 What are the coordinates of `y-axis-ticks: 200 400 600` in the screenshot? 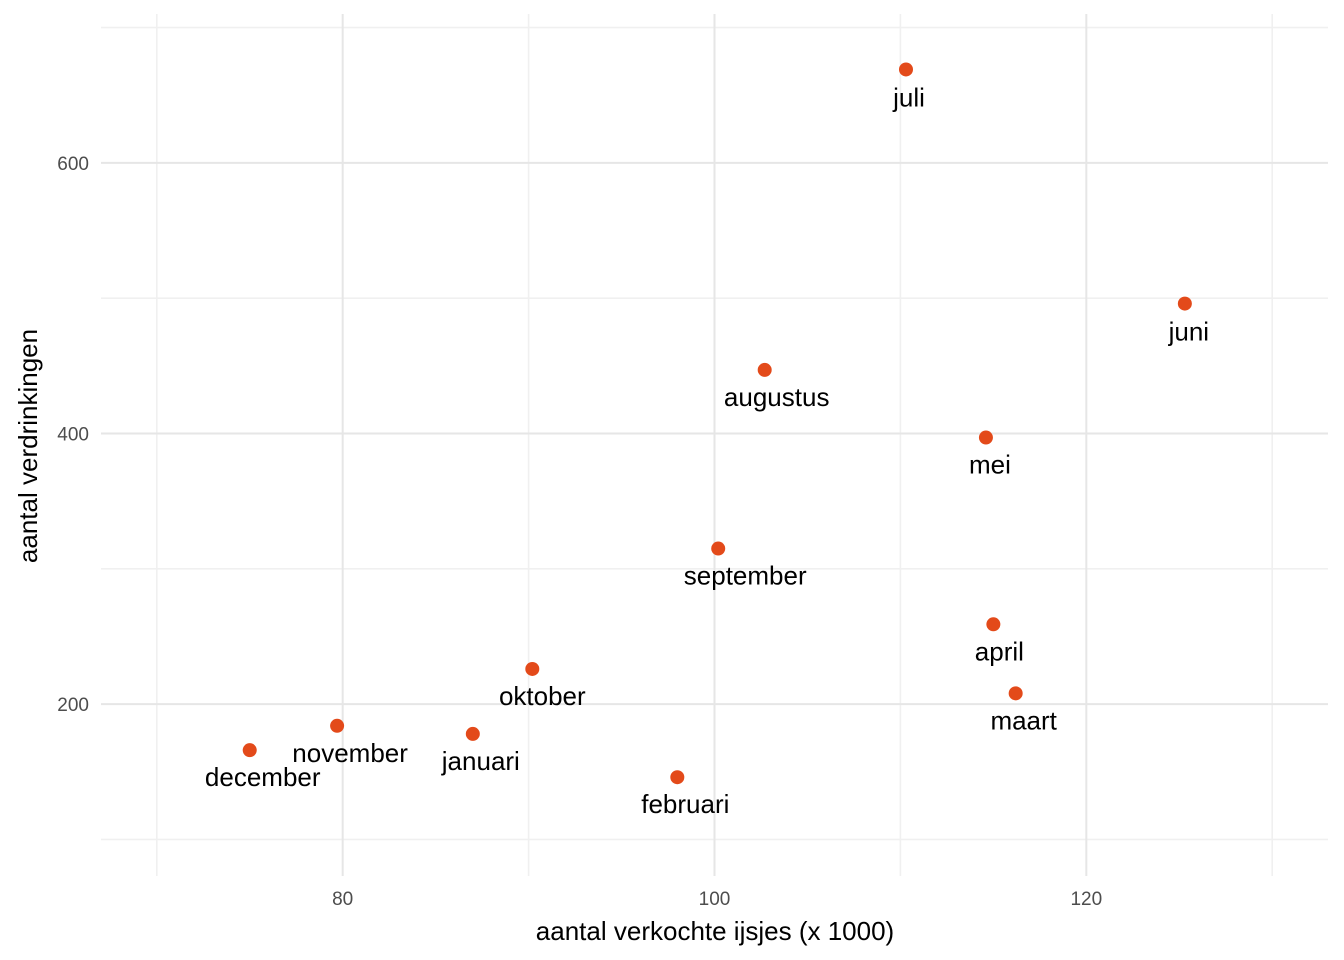 It's located at (73, 435).